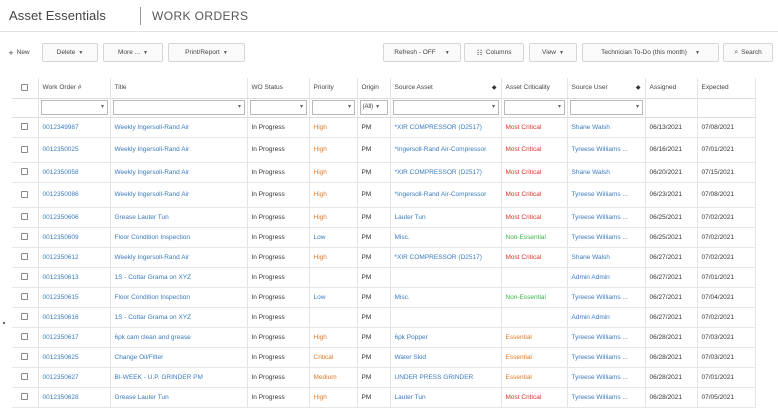 This screenshot has height=412, width=778. What do you see at coordinates (446, 88) in the screenshot?
I see `col-source-asset: Source Asset ◆` at bounding box center [446, 88].